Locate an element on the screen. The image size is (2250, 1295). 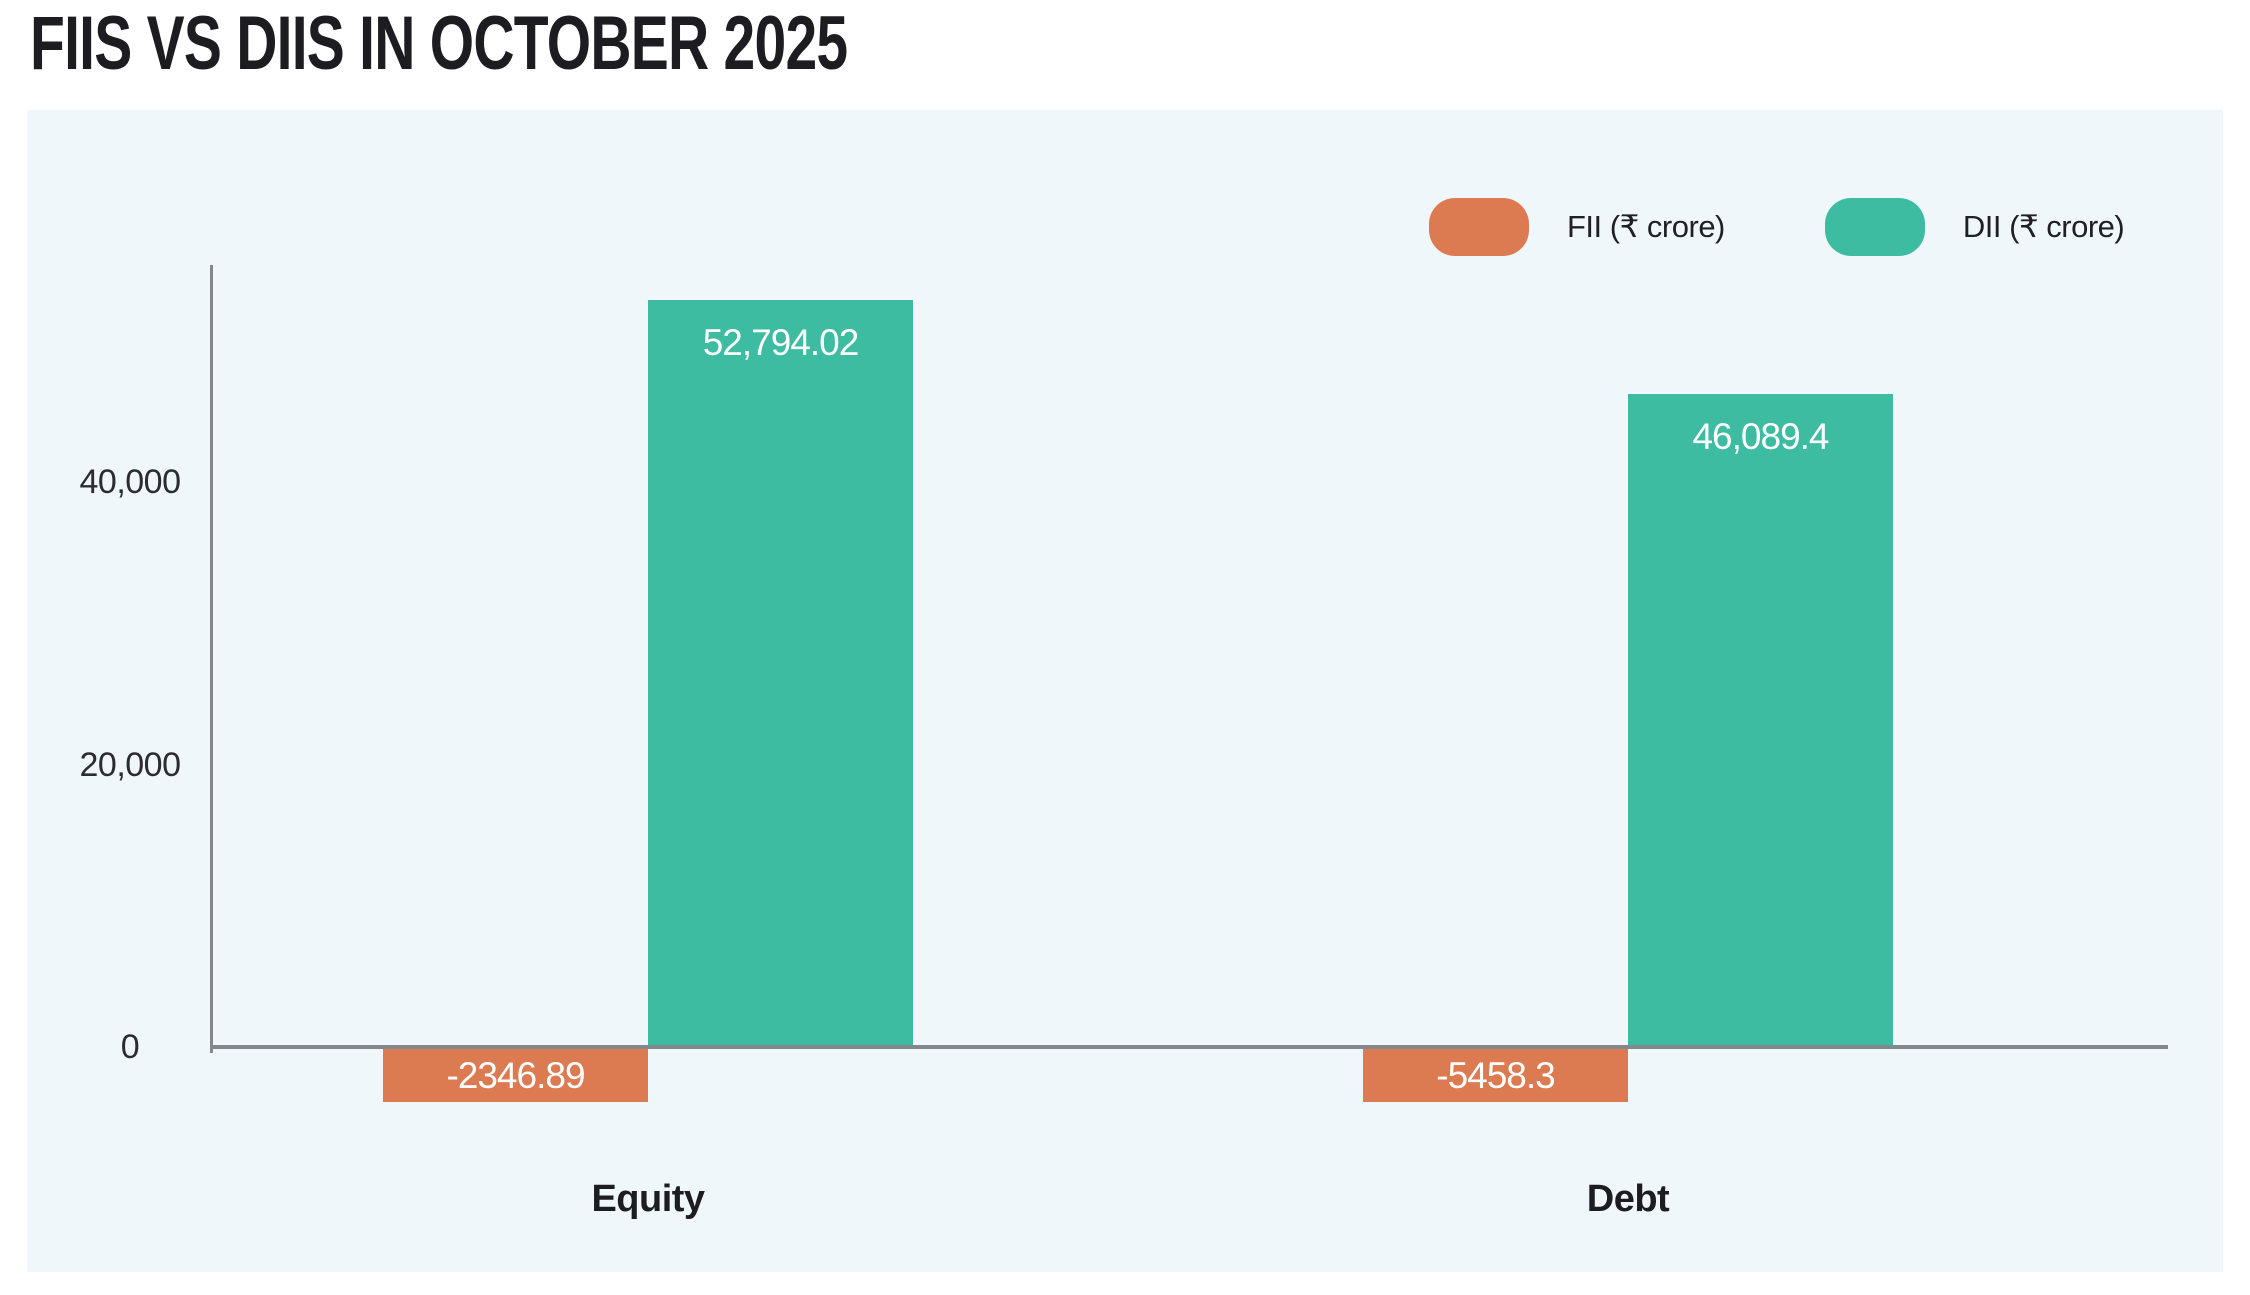
bar-fii-equity-value: -2346.89 is located at coordinates (515, 1075).